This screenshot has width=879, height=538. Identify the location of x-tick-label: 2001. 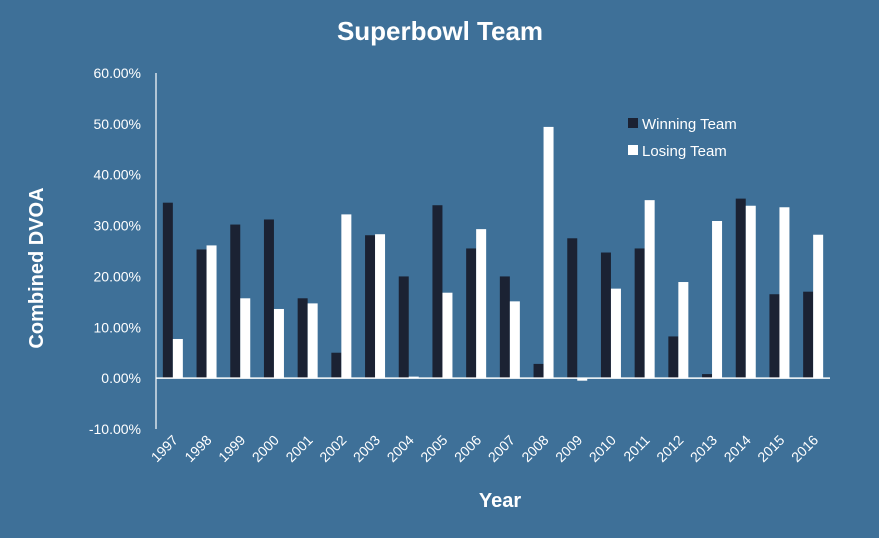
(298, 448).